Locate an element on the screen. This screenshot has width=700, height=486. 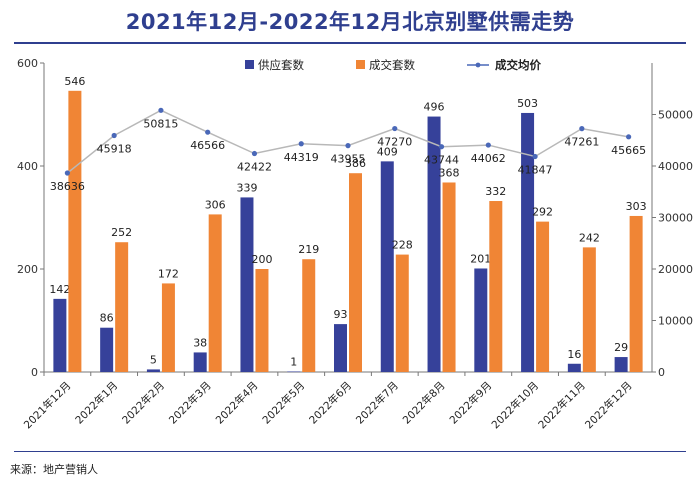
x-tick-label: 2022年5月 is located at coordinates (284, 403).